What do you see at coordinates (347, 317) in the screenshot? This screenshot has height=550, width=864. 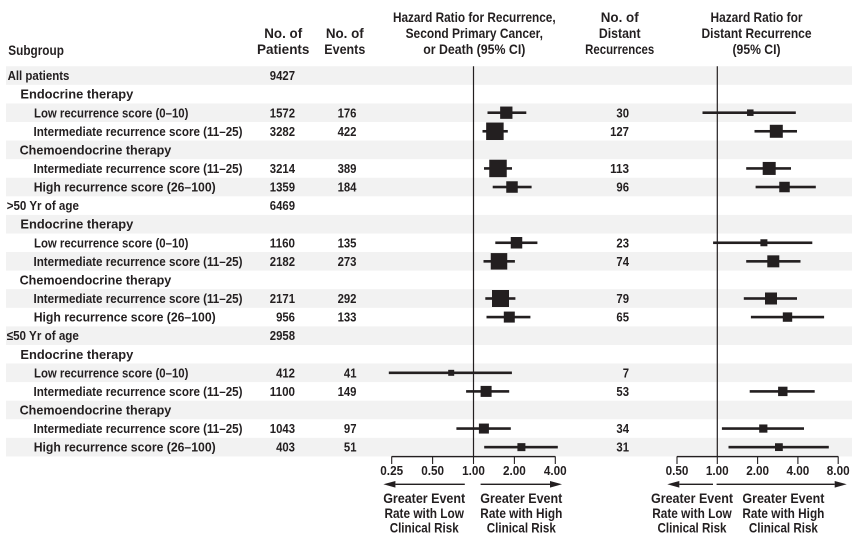 I see `svg-text: 133` at bounding box center [347, 317].